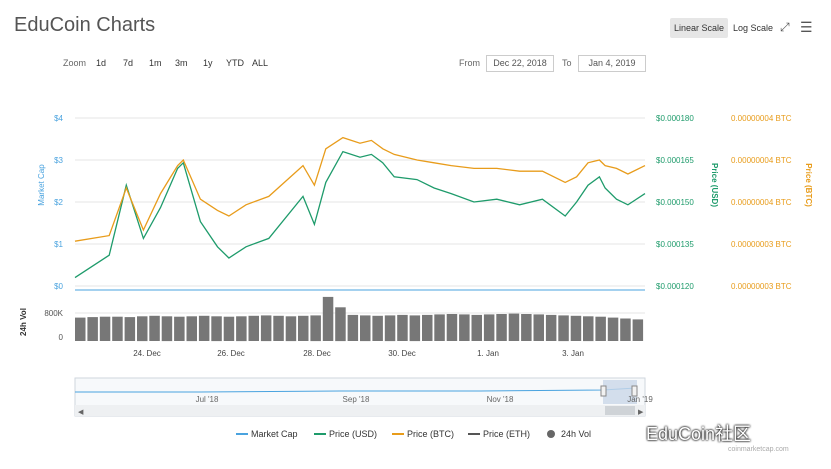 This screenshot has width=831, height=469. I want to click on scroll-left-icon: ◀, so click(81, 412).